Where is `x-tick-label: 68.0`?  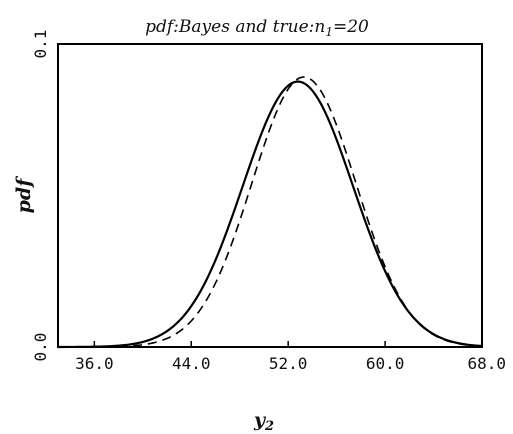
x-tick-label: 68.0 is located at coordinates (486, 363).